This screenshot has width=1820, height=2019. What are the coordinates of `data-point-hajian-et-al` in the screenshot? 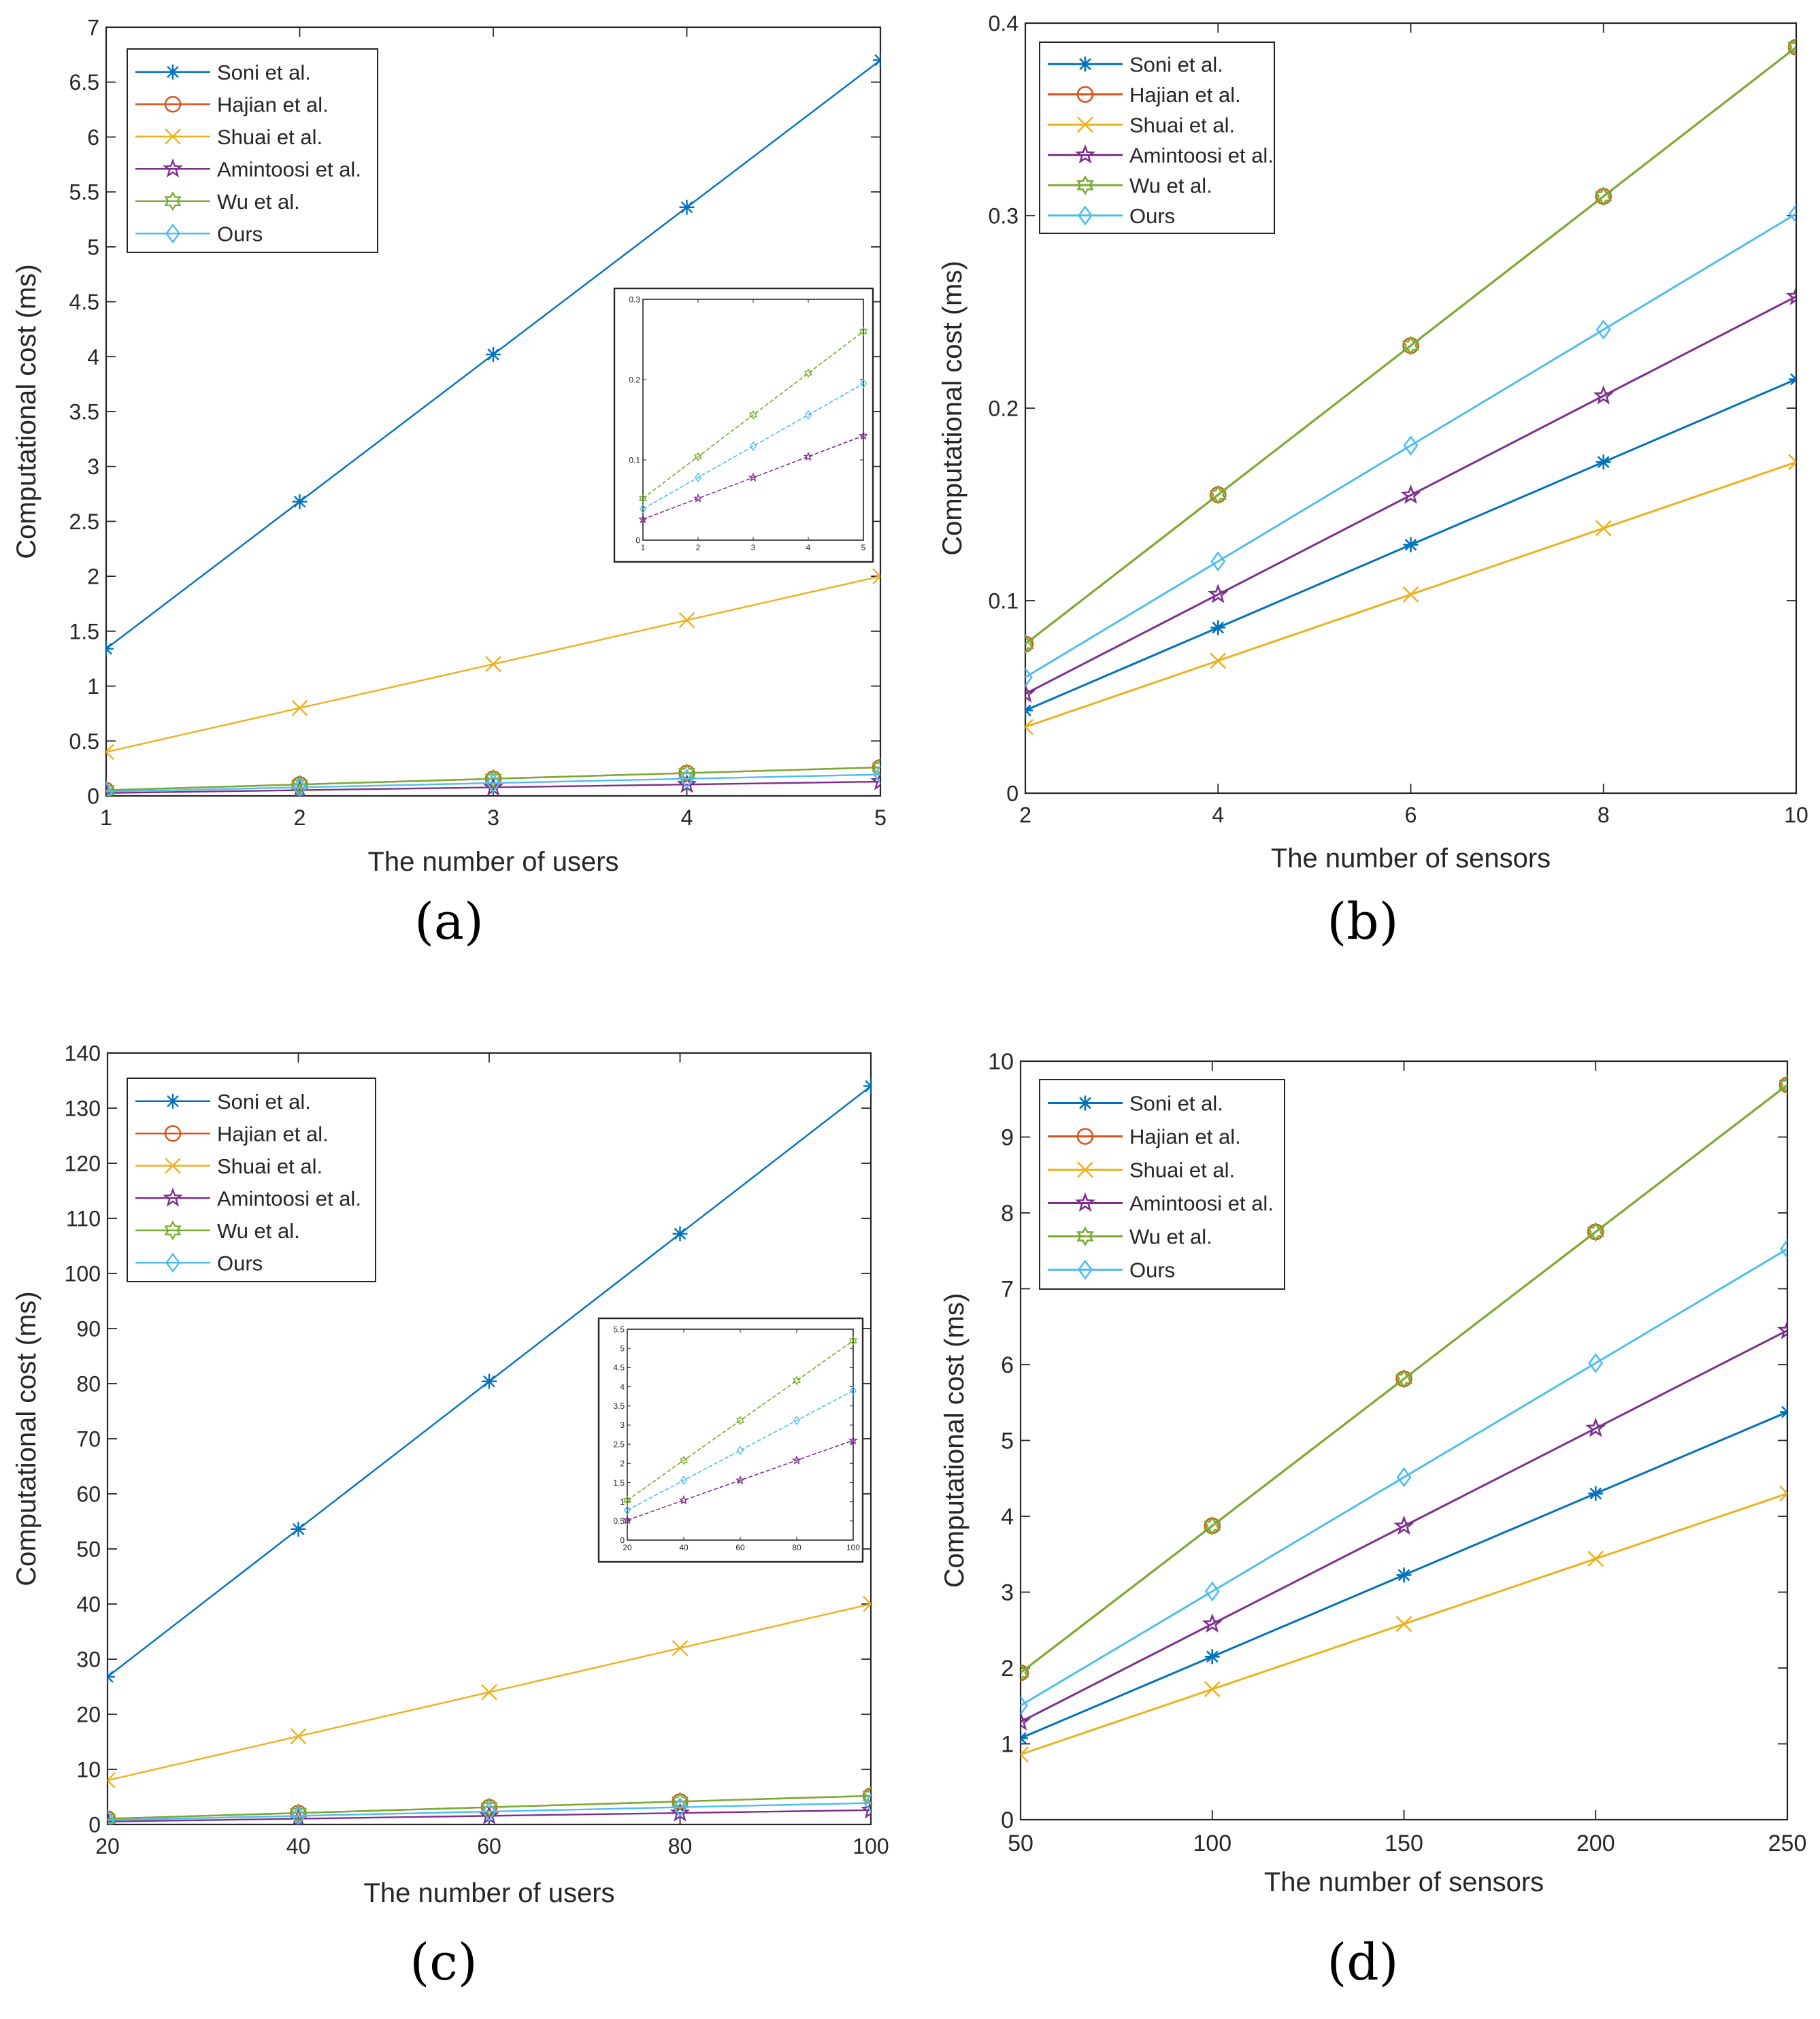 It's located at (1025, 1673).